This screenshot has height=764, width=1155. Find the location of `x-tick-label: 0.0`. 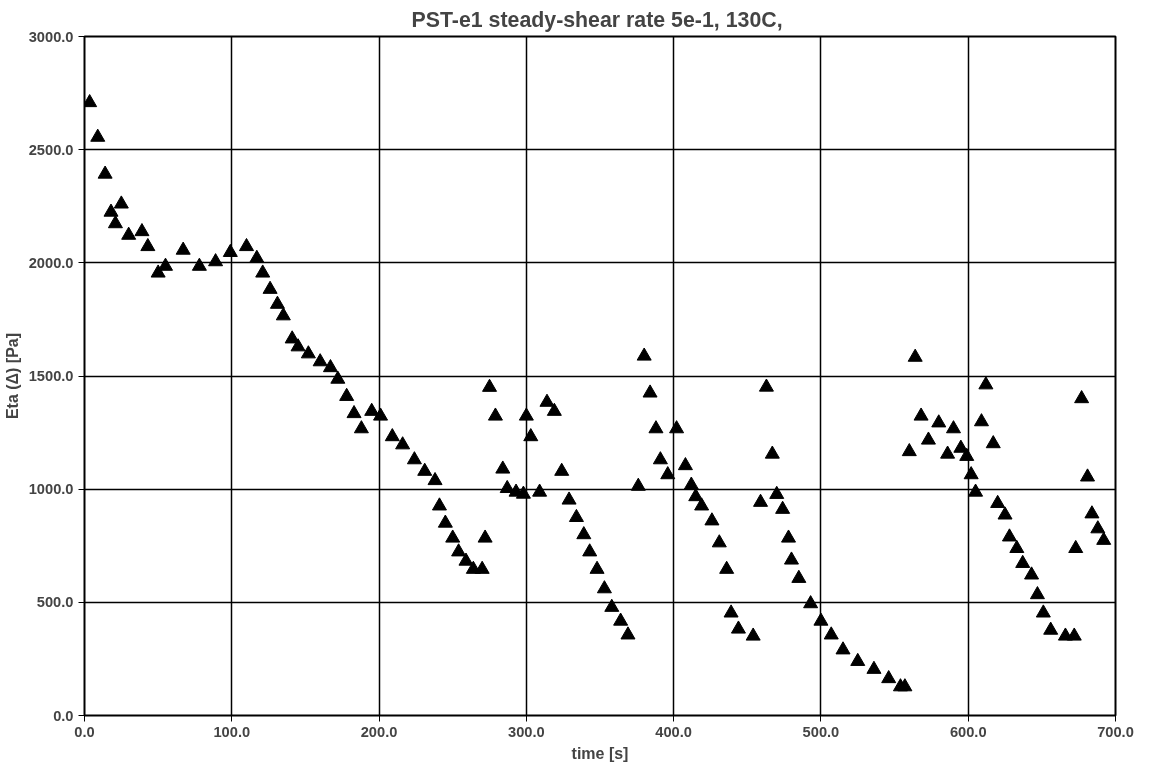

x-tick-label: 0.0 is located at coordinates (84, 731).